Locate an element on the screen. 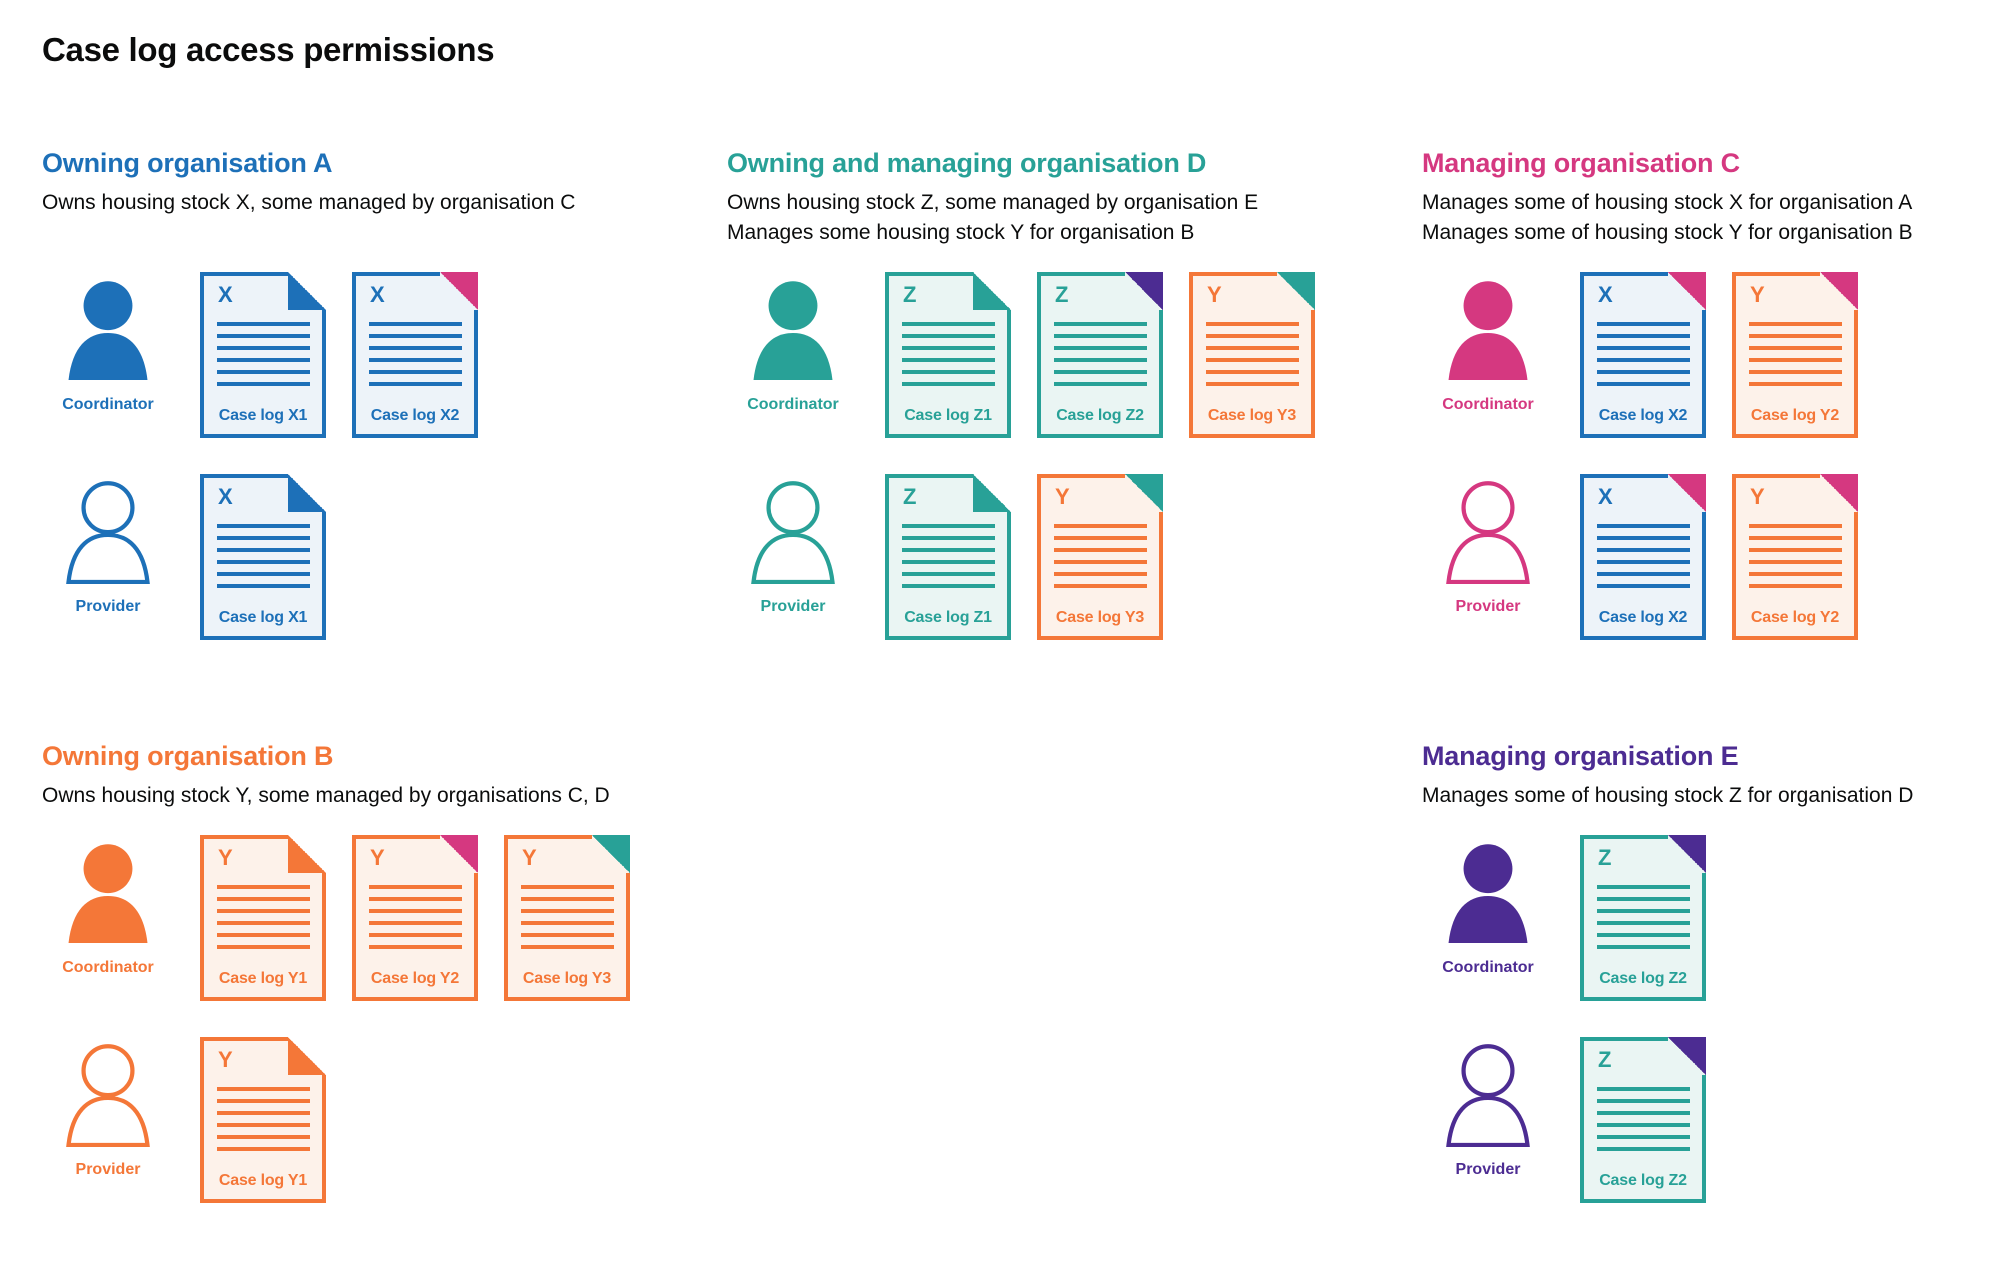 This screenshot has width=2000, height=1280. role-row: Provider X Case log X2 Y Case log Y2 is located at coordinates (1711, 557).